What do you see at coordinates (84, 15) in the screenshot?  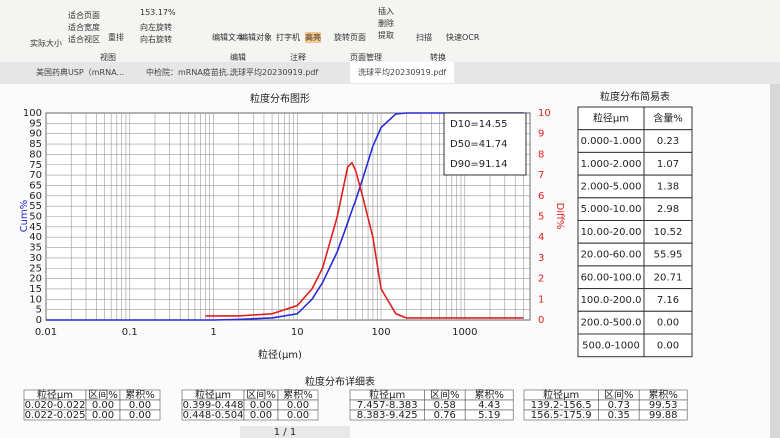 I see `view-item: 适合页面` at bounding box center [84, 15].